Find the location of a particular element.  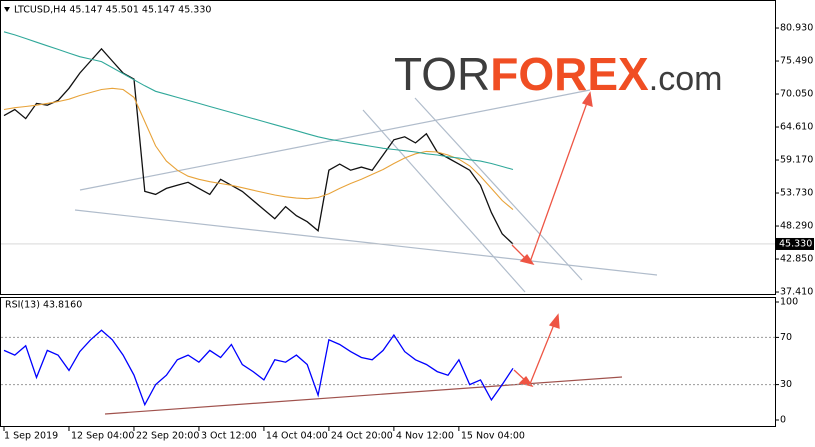

watermark-part: FOREX is located at coordinates (569, 74).